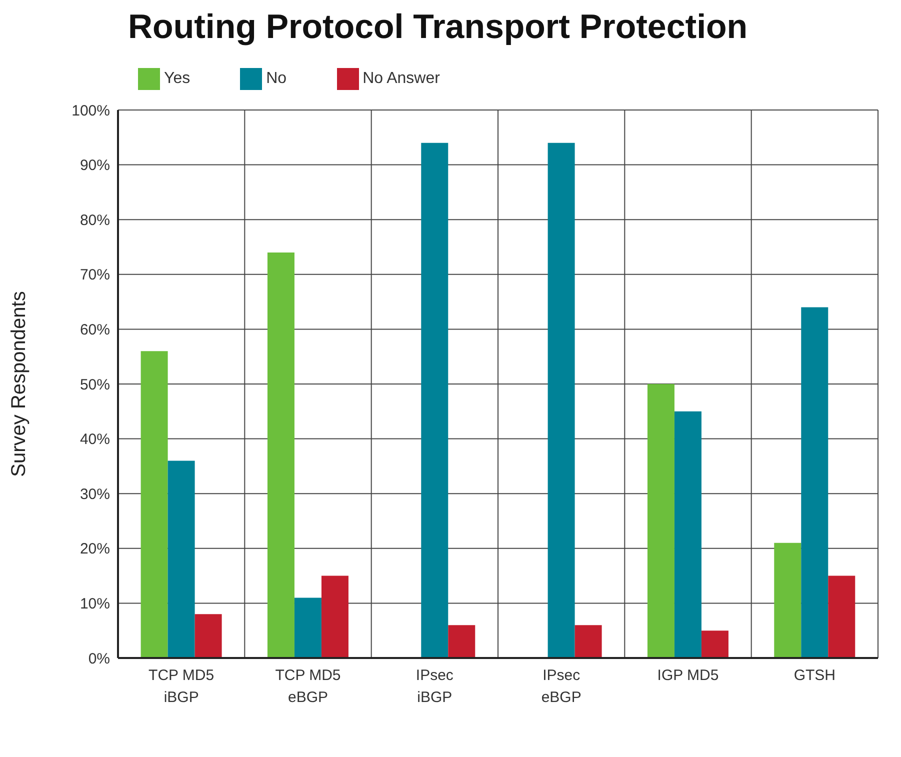  Describe the element at coordinates (561, 686) in the screenshot. I see `x-tick-label: IPsec eBGP` at that location.